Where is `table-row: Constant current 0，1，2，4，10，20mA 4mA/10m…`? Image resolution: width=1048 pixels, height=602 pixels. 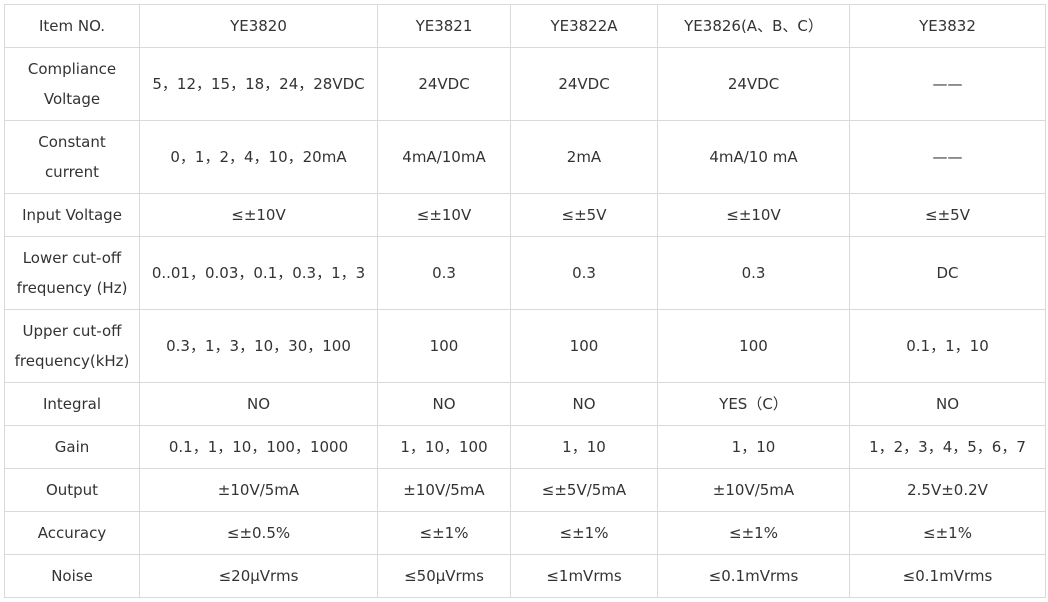 table-row: Constant current 0，1，2，4，10，20mA 4mA/10m… is located at coordinates (525, 157).